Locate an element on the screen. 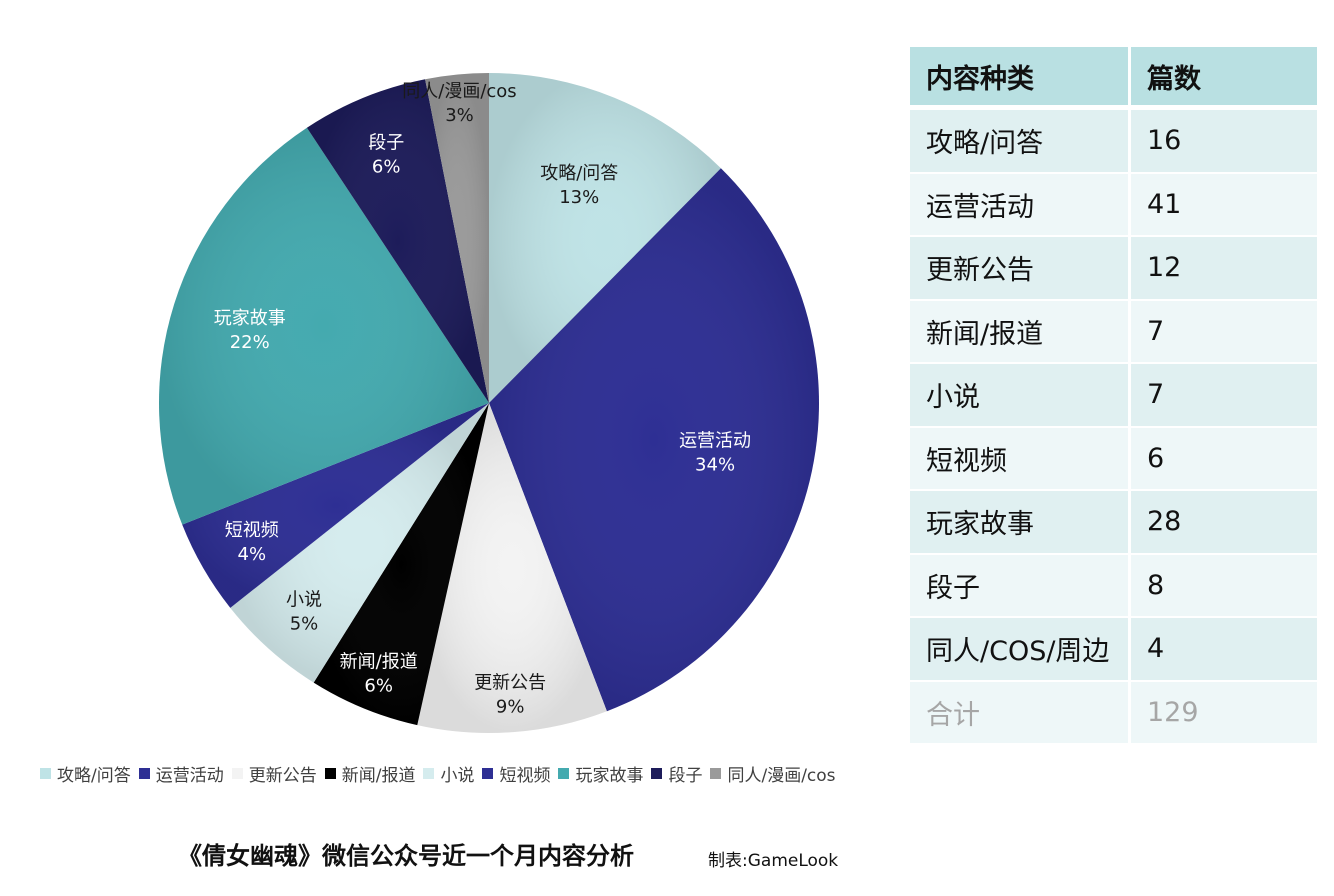 This screenshot has width=1334, height=896. slice-percent-label: 34% is located at coordinates (715, 464).